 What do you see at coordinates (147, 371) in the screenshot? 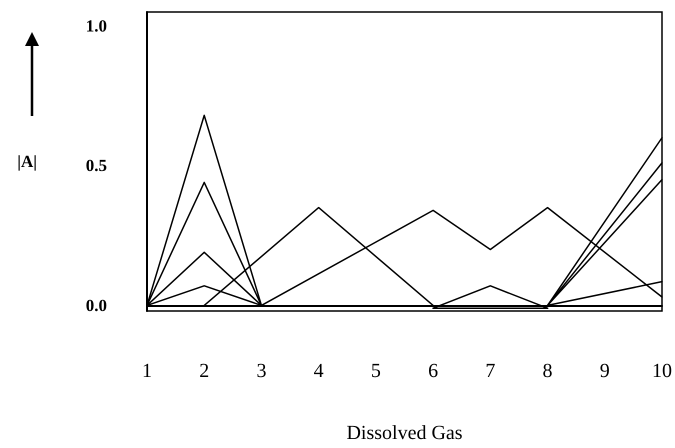
I see `x-tick-label: 1` at bounding box center [147, 371].